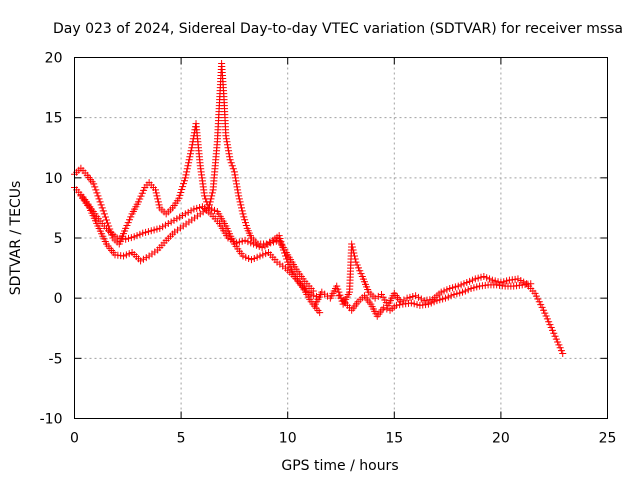 This screenshot has height=480, width=640. I want to click on x-axis-label: GPS time / hours, so click(339, 466).